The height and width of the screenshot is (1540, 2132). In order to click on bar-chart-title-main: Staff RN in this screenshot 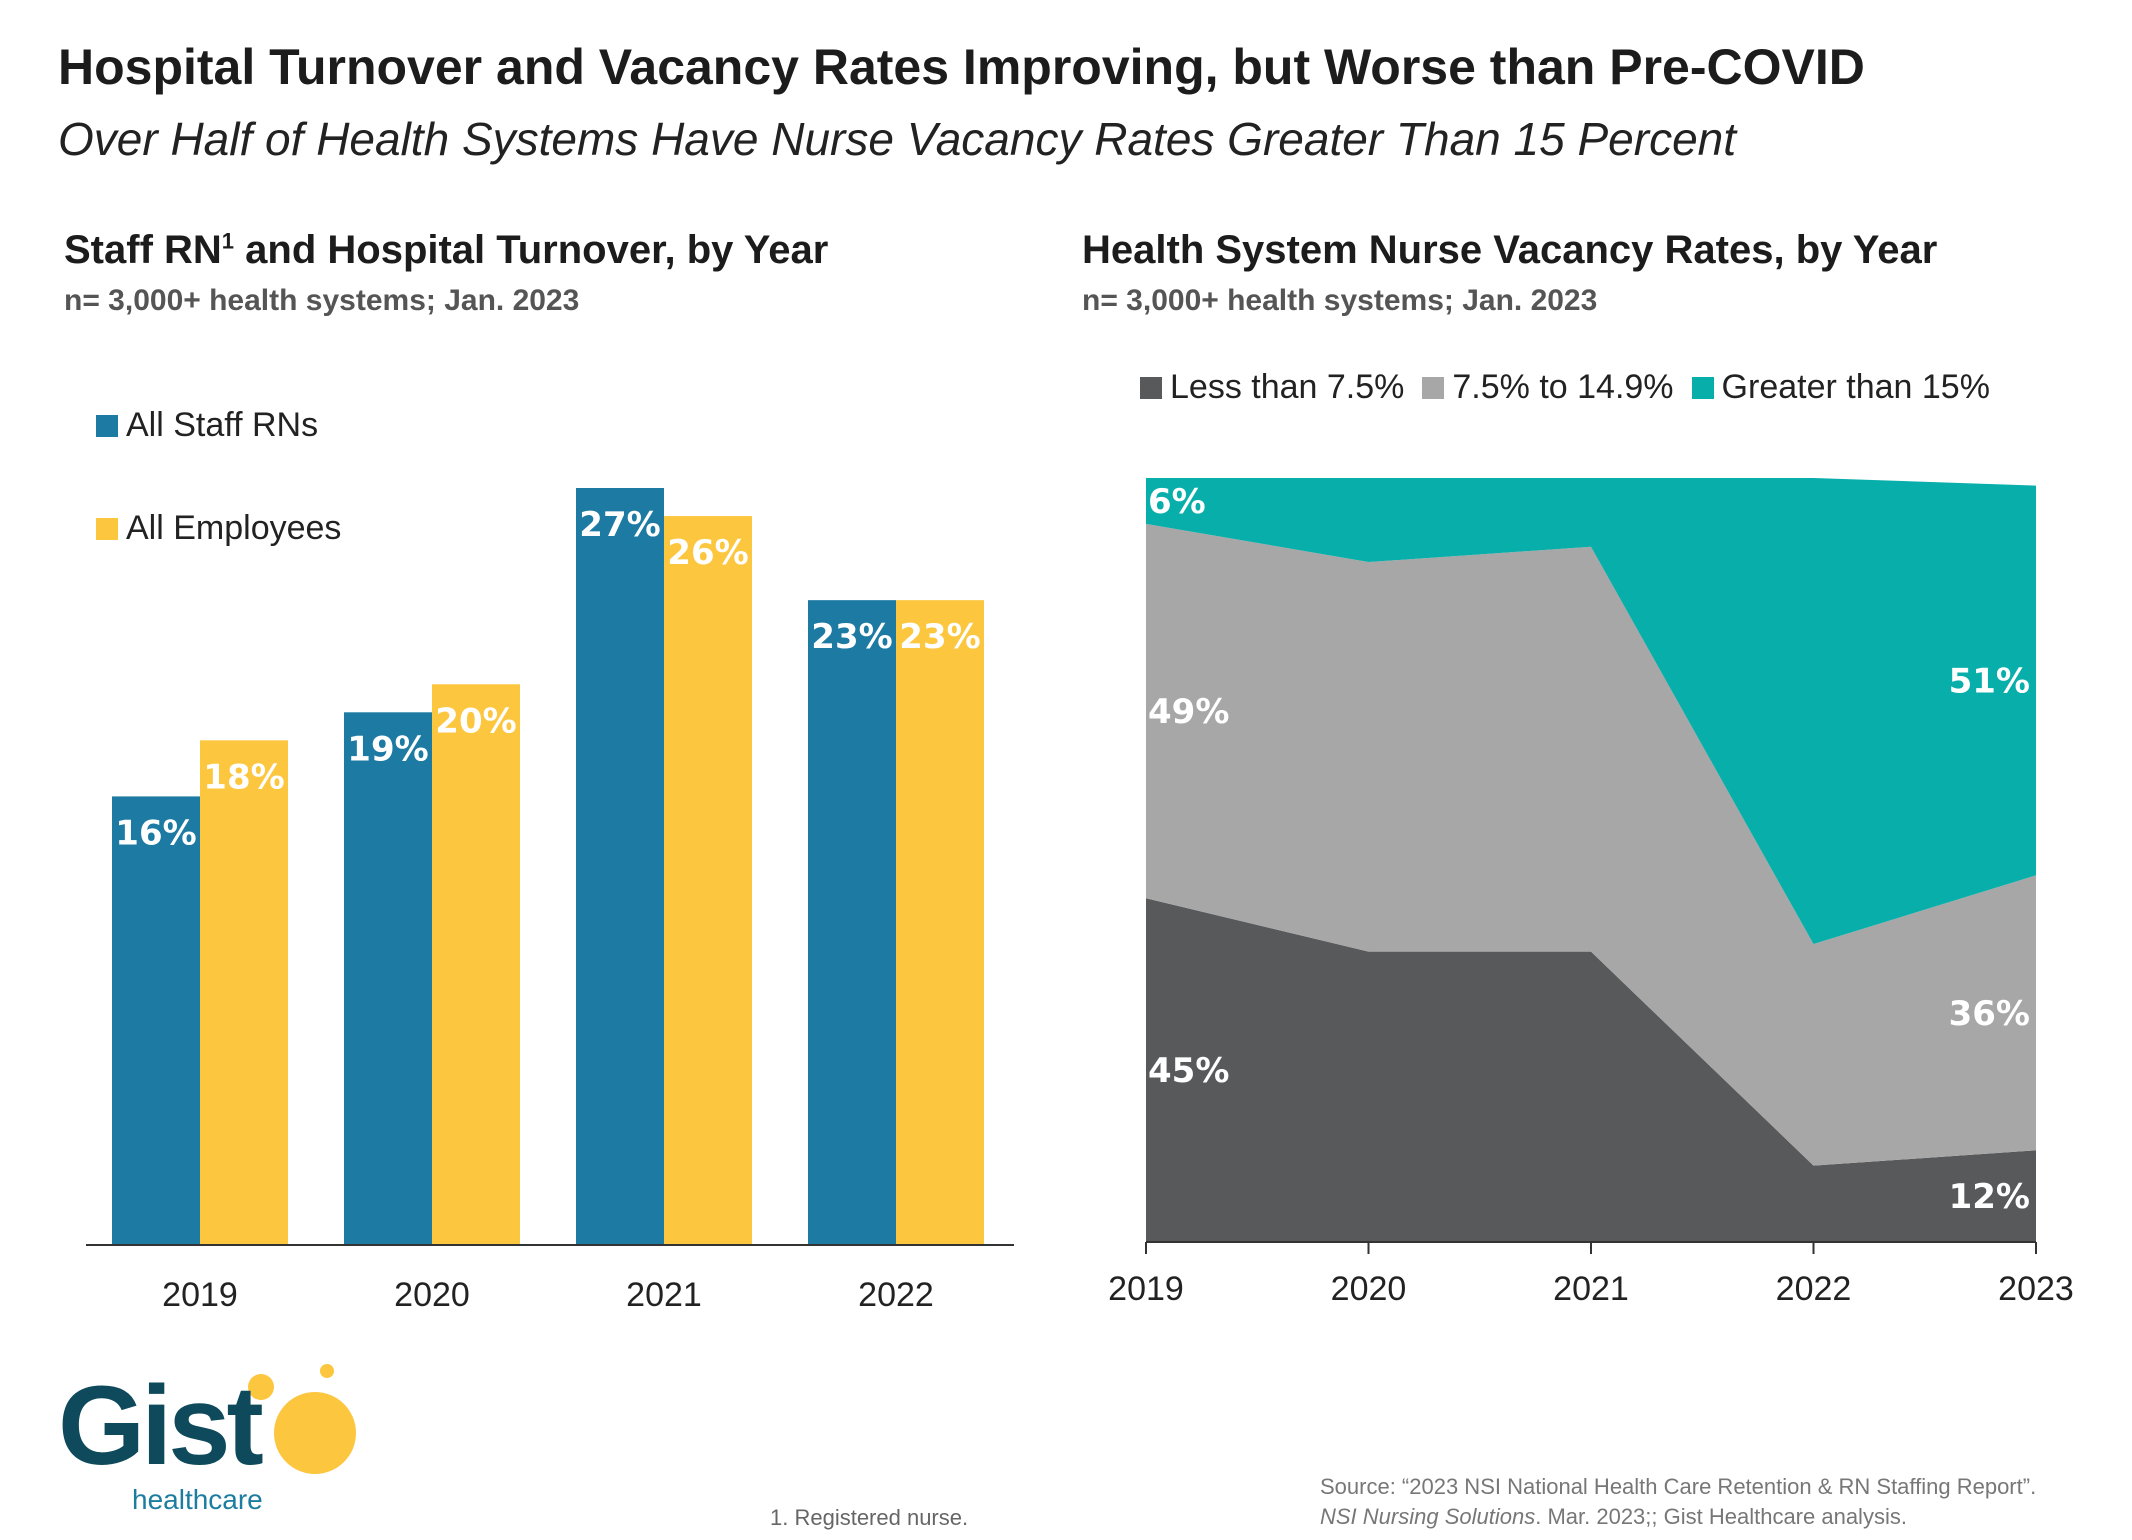, I will do `click(143, 250)`.